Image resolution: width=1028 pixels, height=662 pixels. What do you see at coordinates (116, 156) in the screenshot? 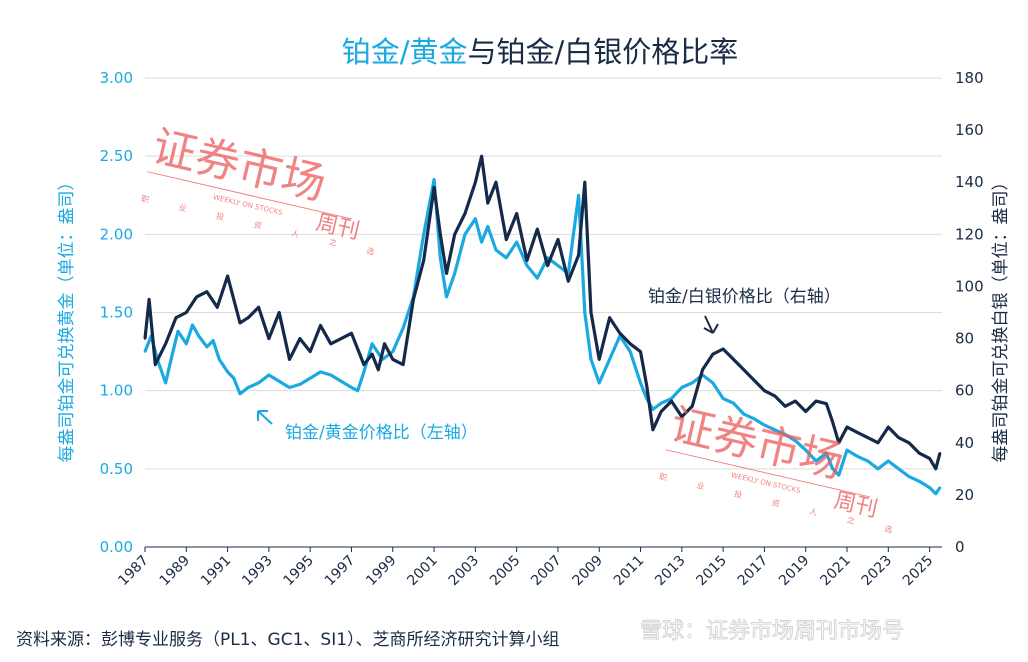
I see `left-tick-label: 2.50` at bounding box center [116, 156].